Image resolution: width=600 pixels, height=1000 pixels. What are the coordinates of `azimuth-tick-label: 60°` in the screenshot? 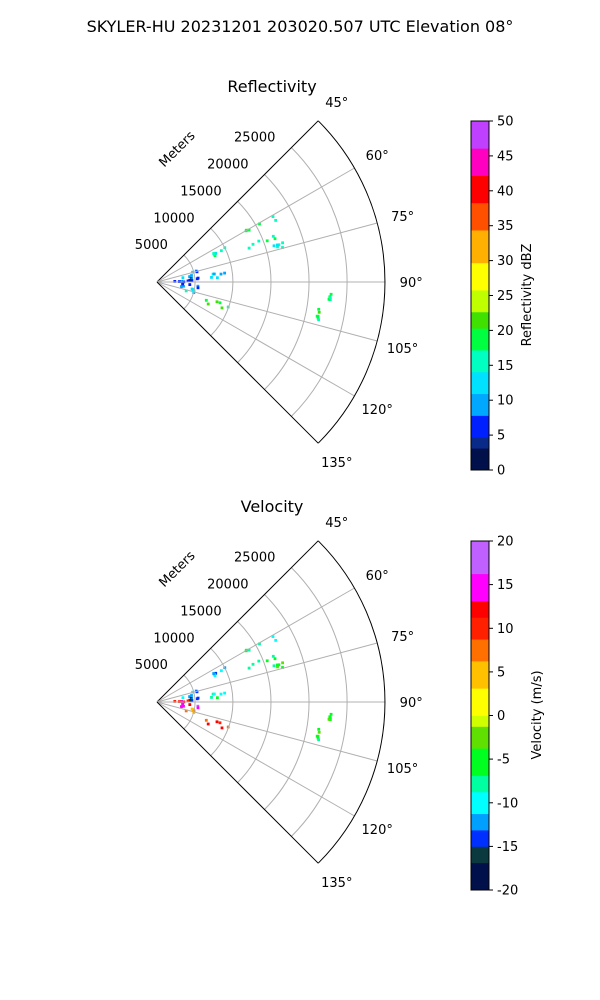 It's located at (377, 156).